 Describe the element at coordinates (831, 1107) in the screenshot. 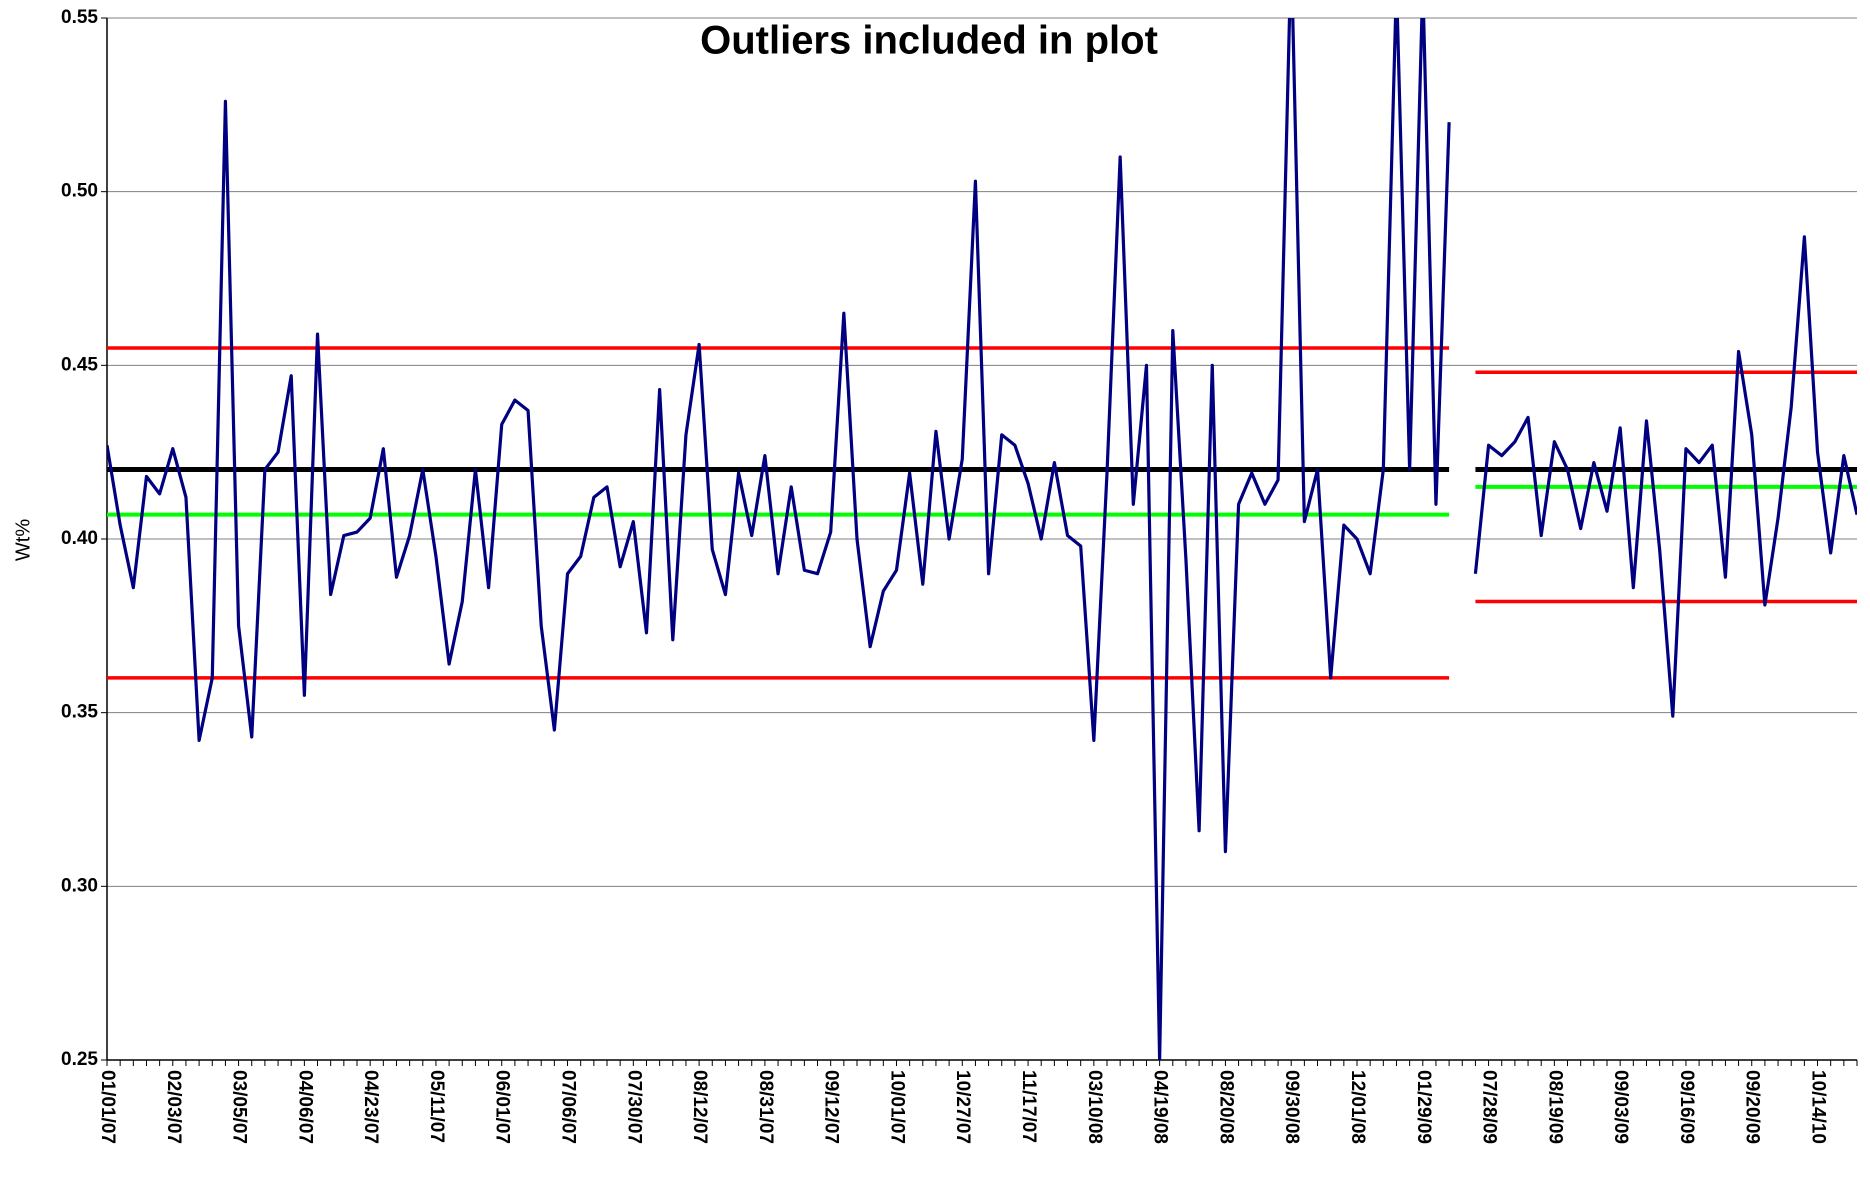

I see `x-tick-label: 09/12/07` at that location.